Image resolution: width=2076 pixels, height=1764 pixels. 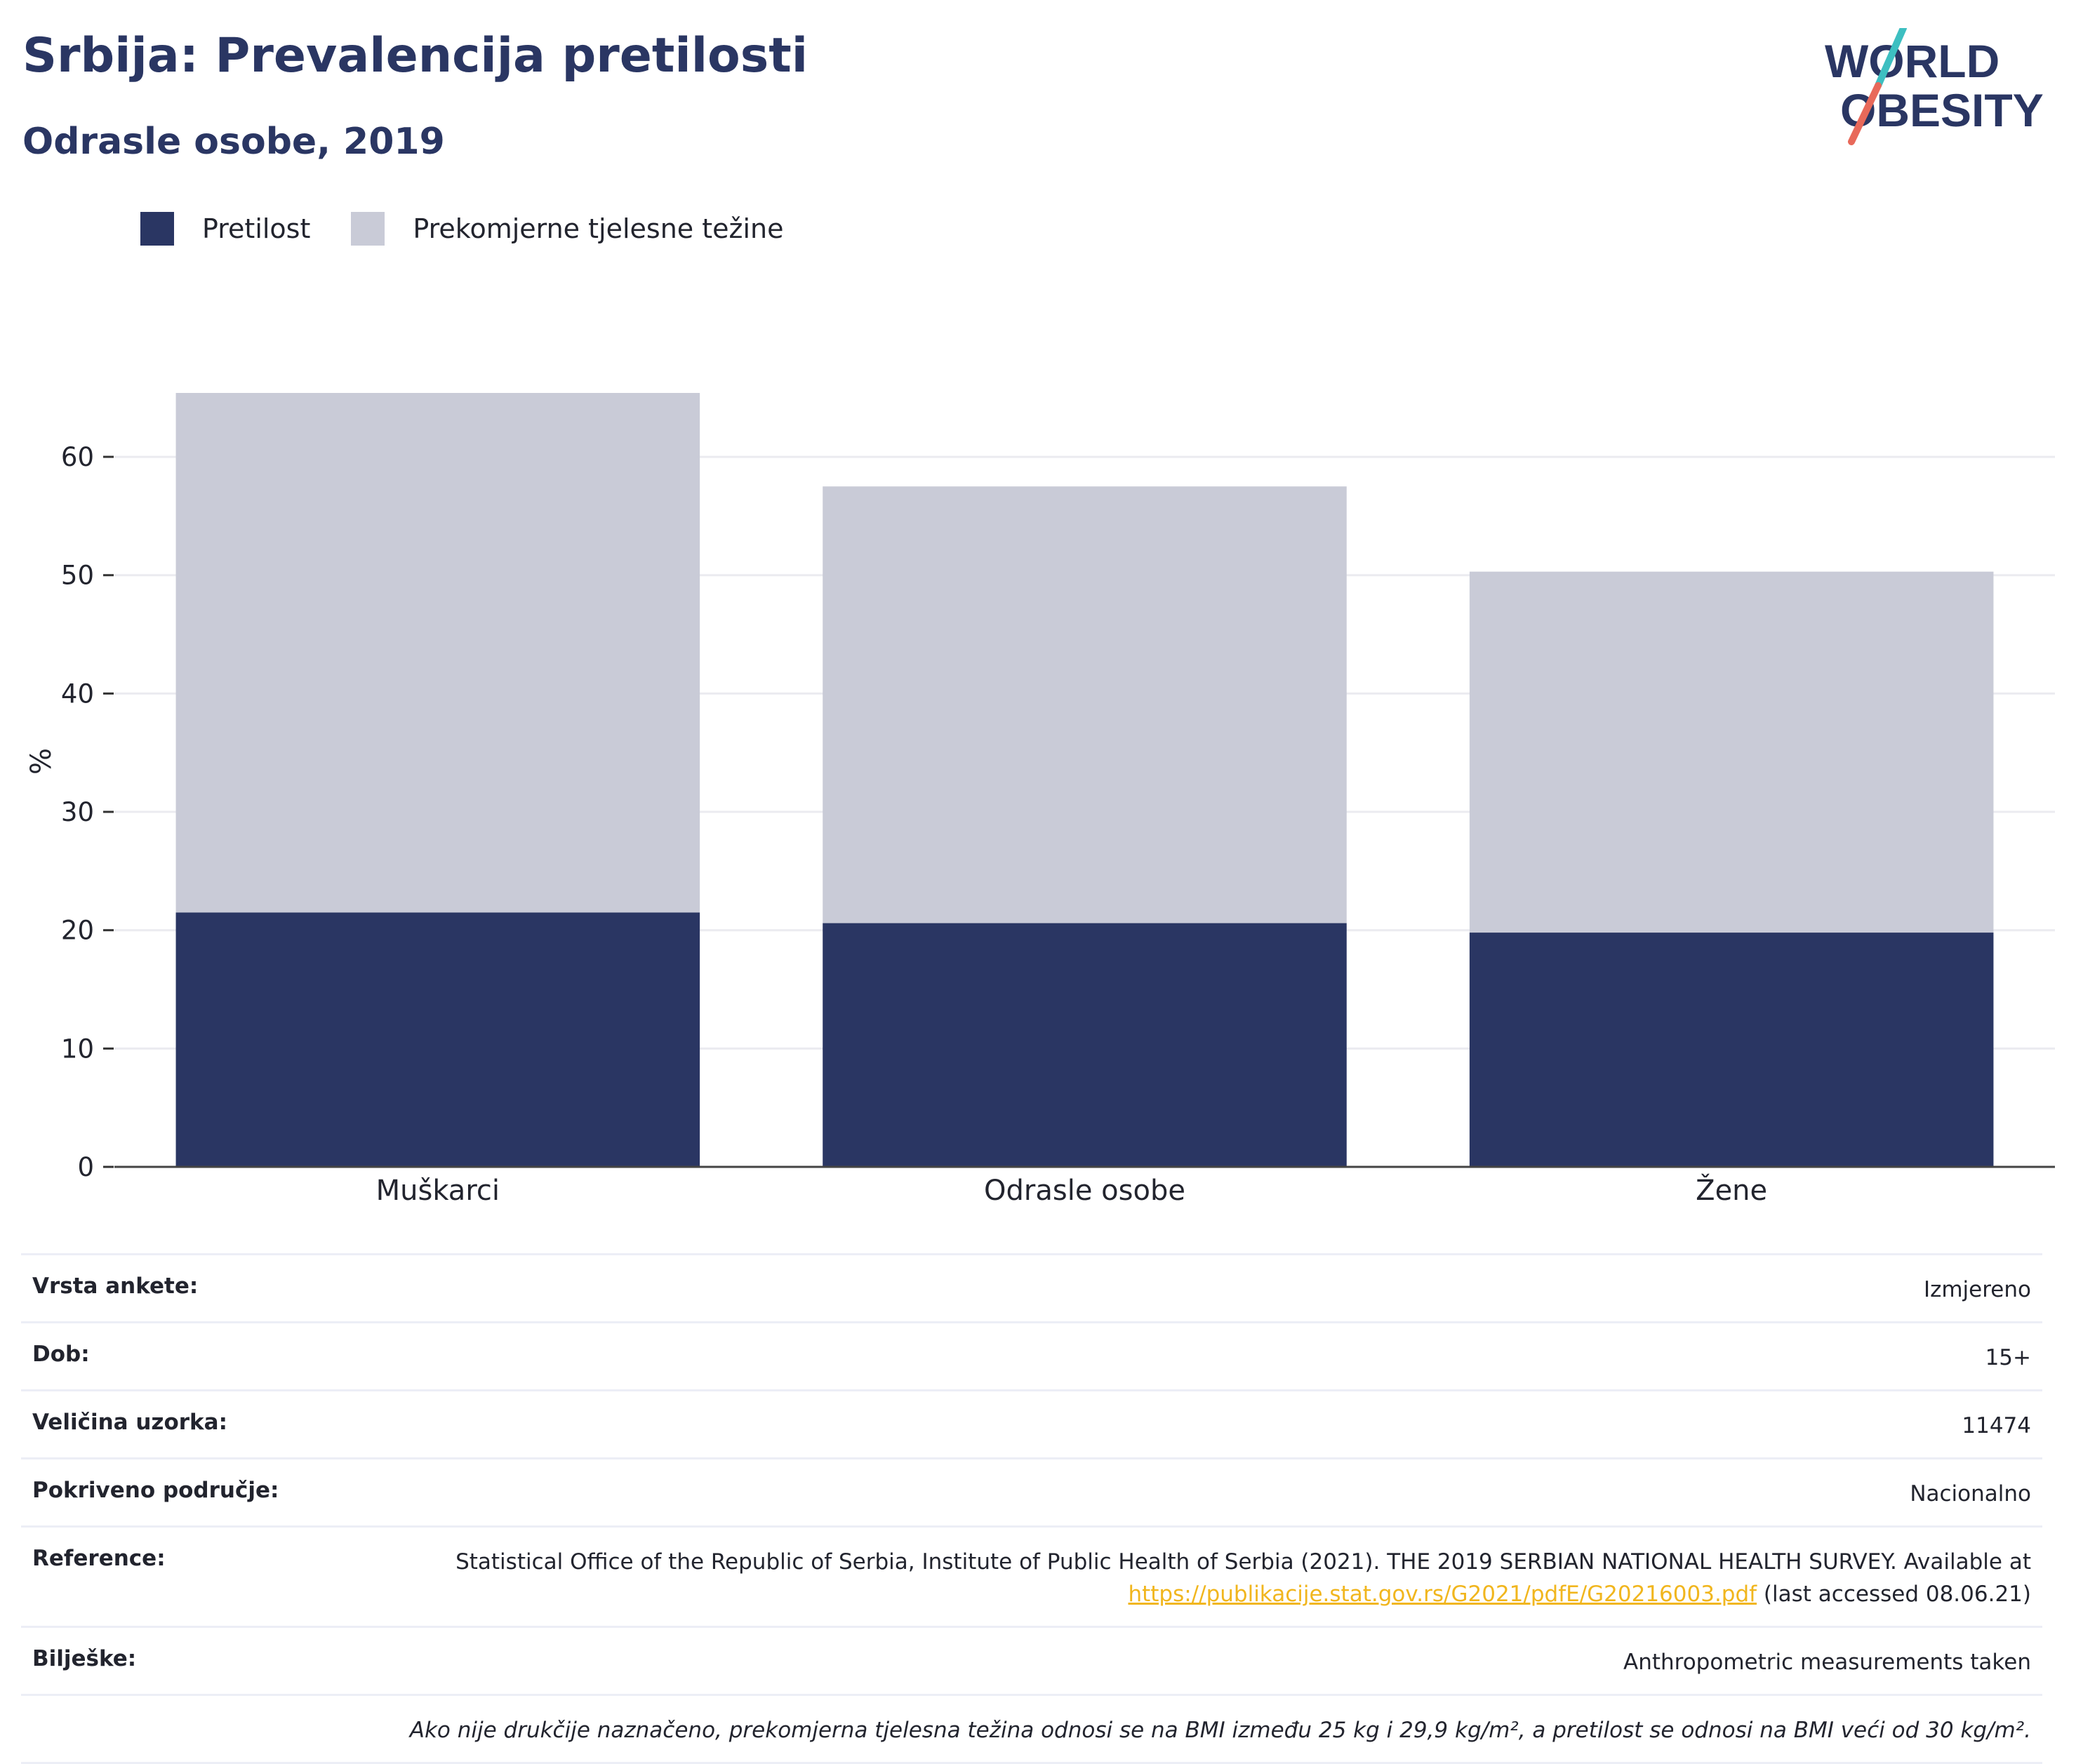 I want to click on info-label: Veličina uzorka:, so click(x=129, y=1422).